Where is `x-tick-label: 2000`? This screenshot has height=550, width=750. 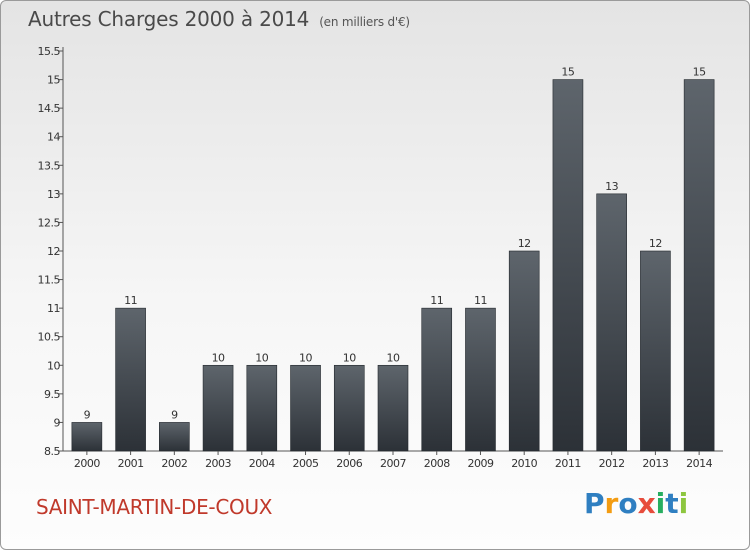 x-tick-label: 2000 is located at coordinates (87, 463).